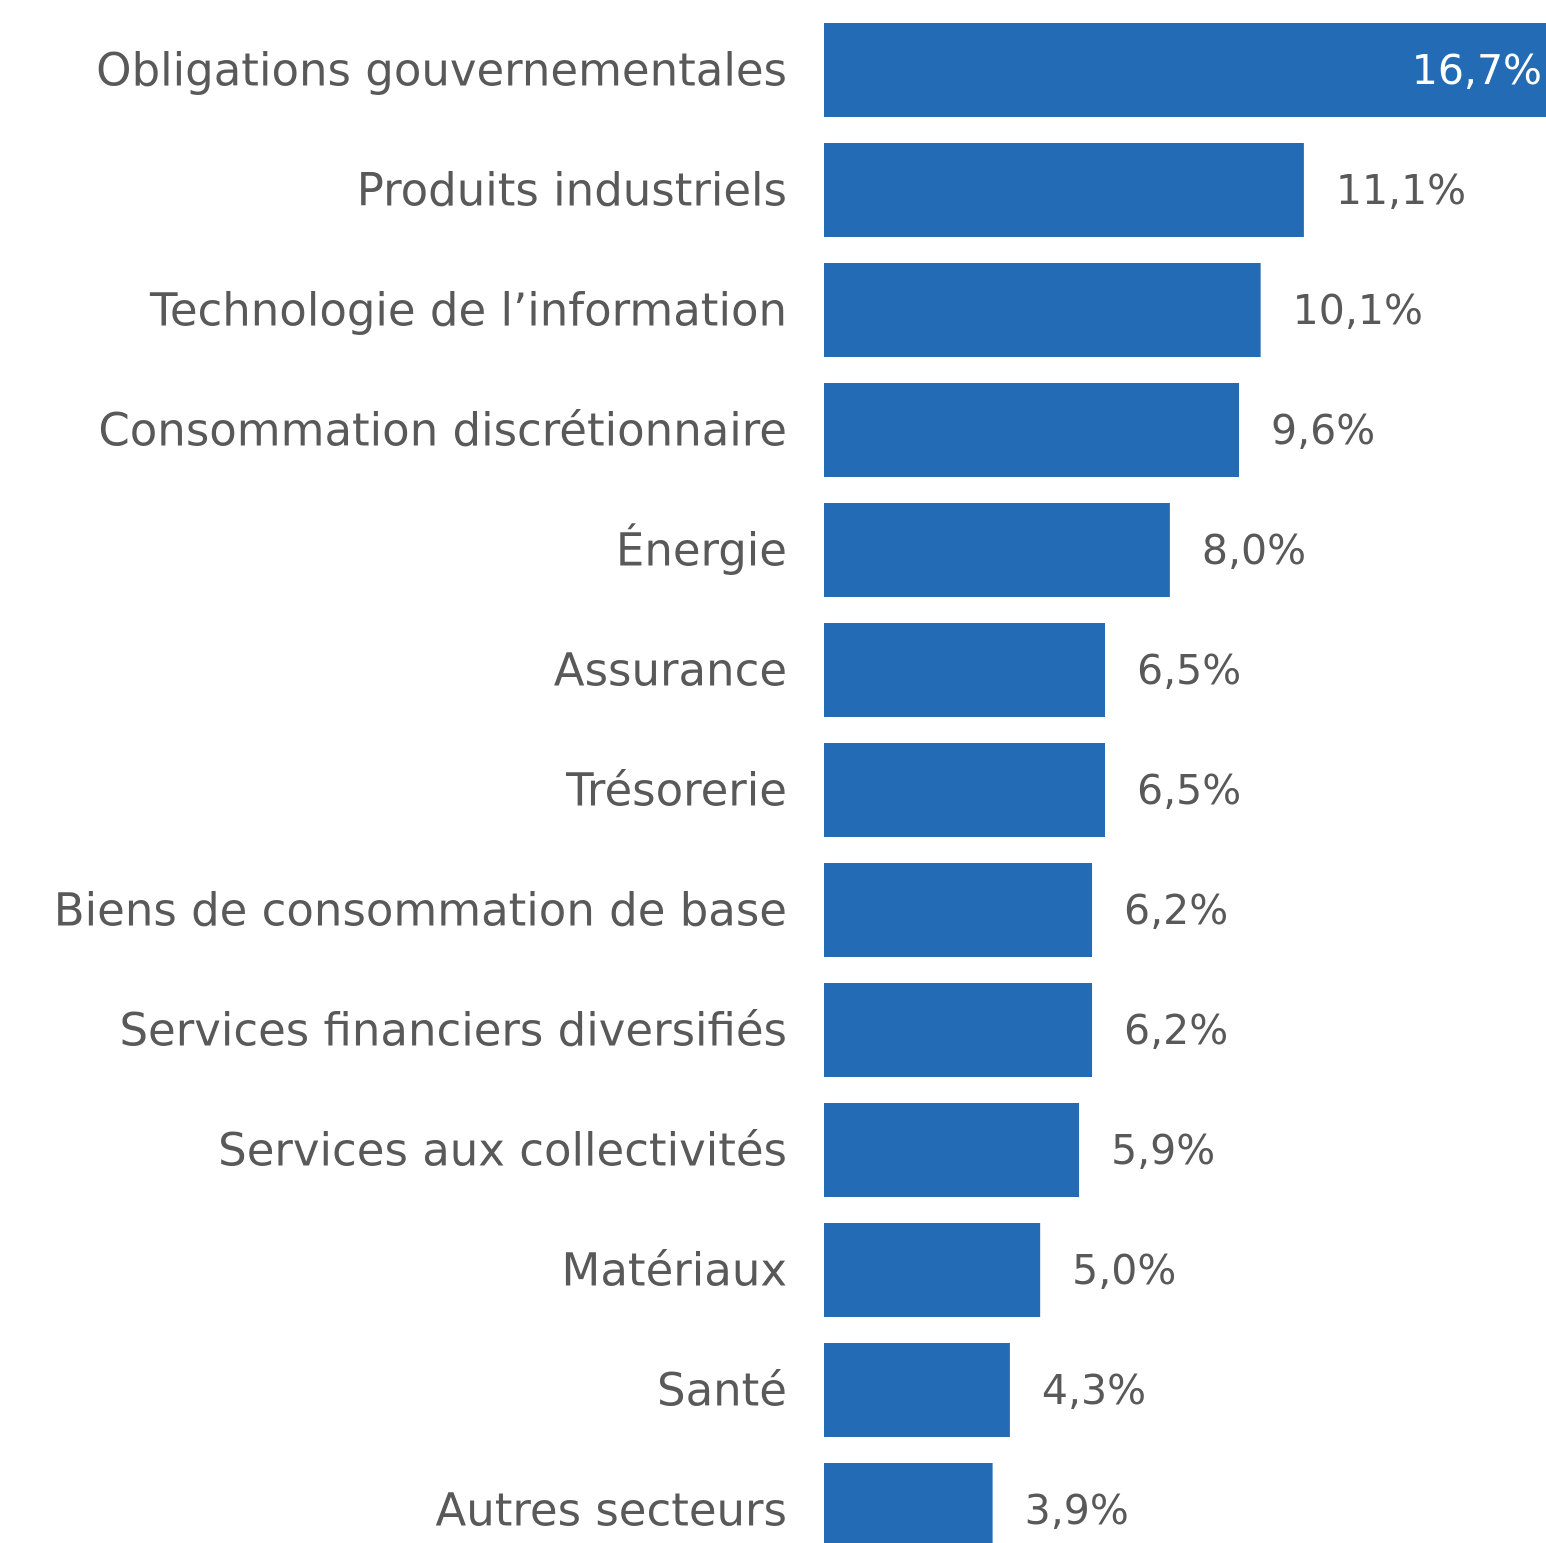  What do you see at coordinates (1401, 190) in the screenshot?
I see `value-label: 11,1%` at bounding box center [1401, 190].